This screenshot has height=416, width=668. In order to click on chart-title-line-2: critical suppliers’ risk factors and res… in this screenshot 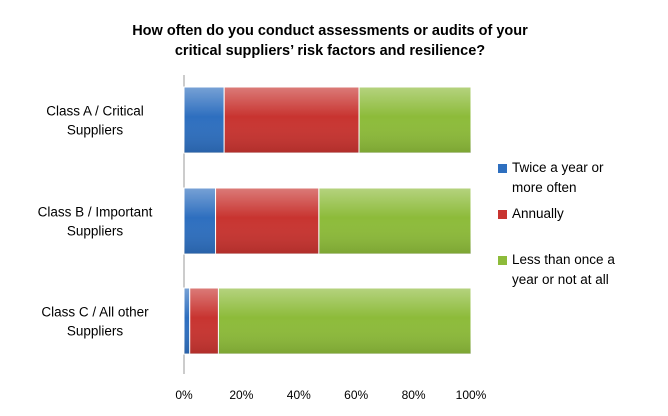, I will do `click(330, 51)`.